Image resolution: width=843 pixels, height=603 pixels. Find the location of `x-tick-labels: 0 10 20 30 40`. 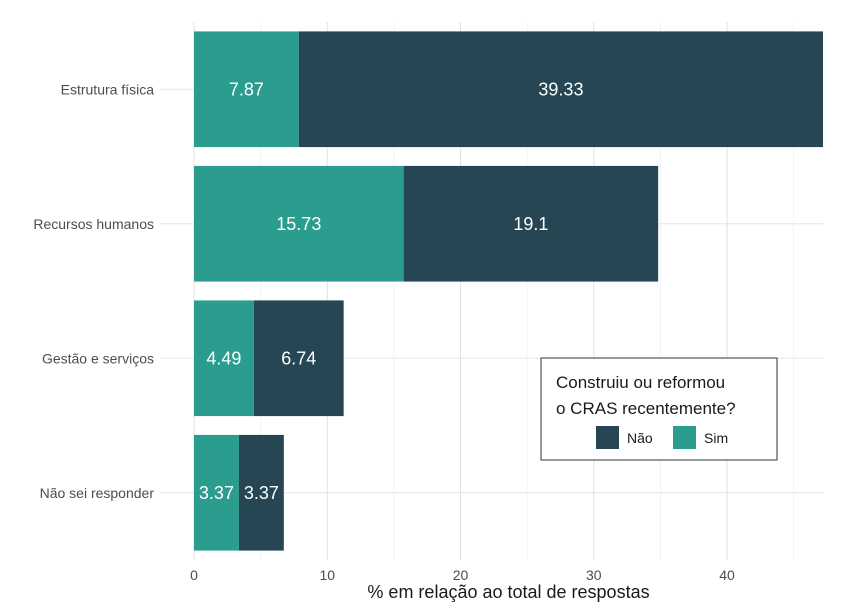

x-tick-labels: 0 10 20 30 40 is located at coordinates (462, 575).